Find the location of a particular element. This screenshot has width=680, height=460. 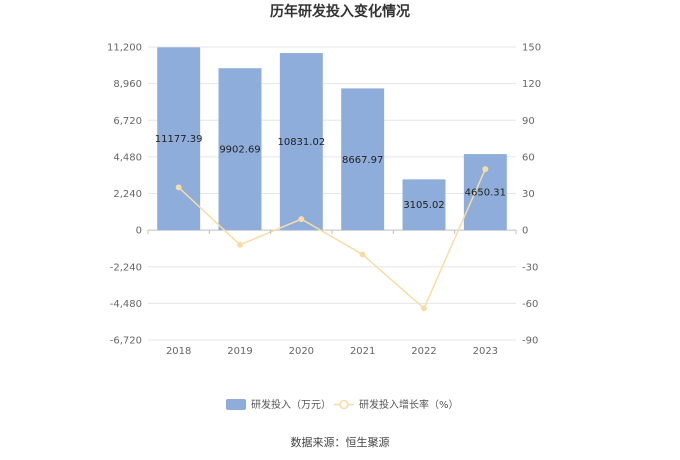

y-left-tick-label: 11,200 is located at coordinates (124, 48).